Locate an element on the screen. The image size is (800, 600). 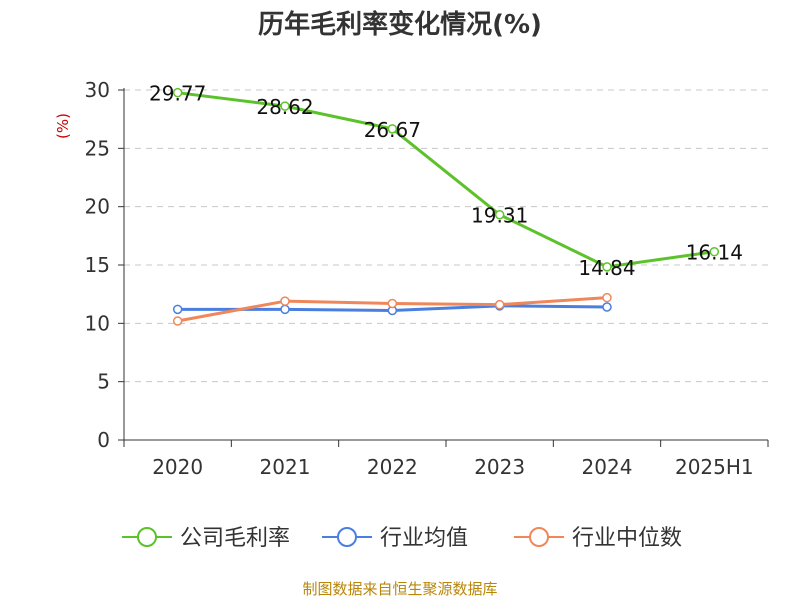
legend-label: 行业均值 is located at coordinates (424, 538).